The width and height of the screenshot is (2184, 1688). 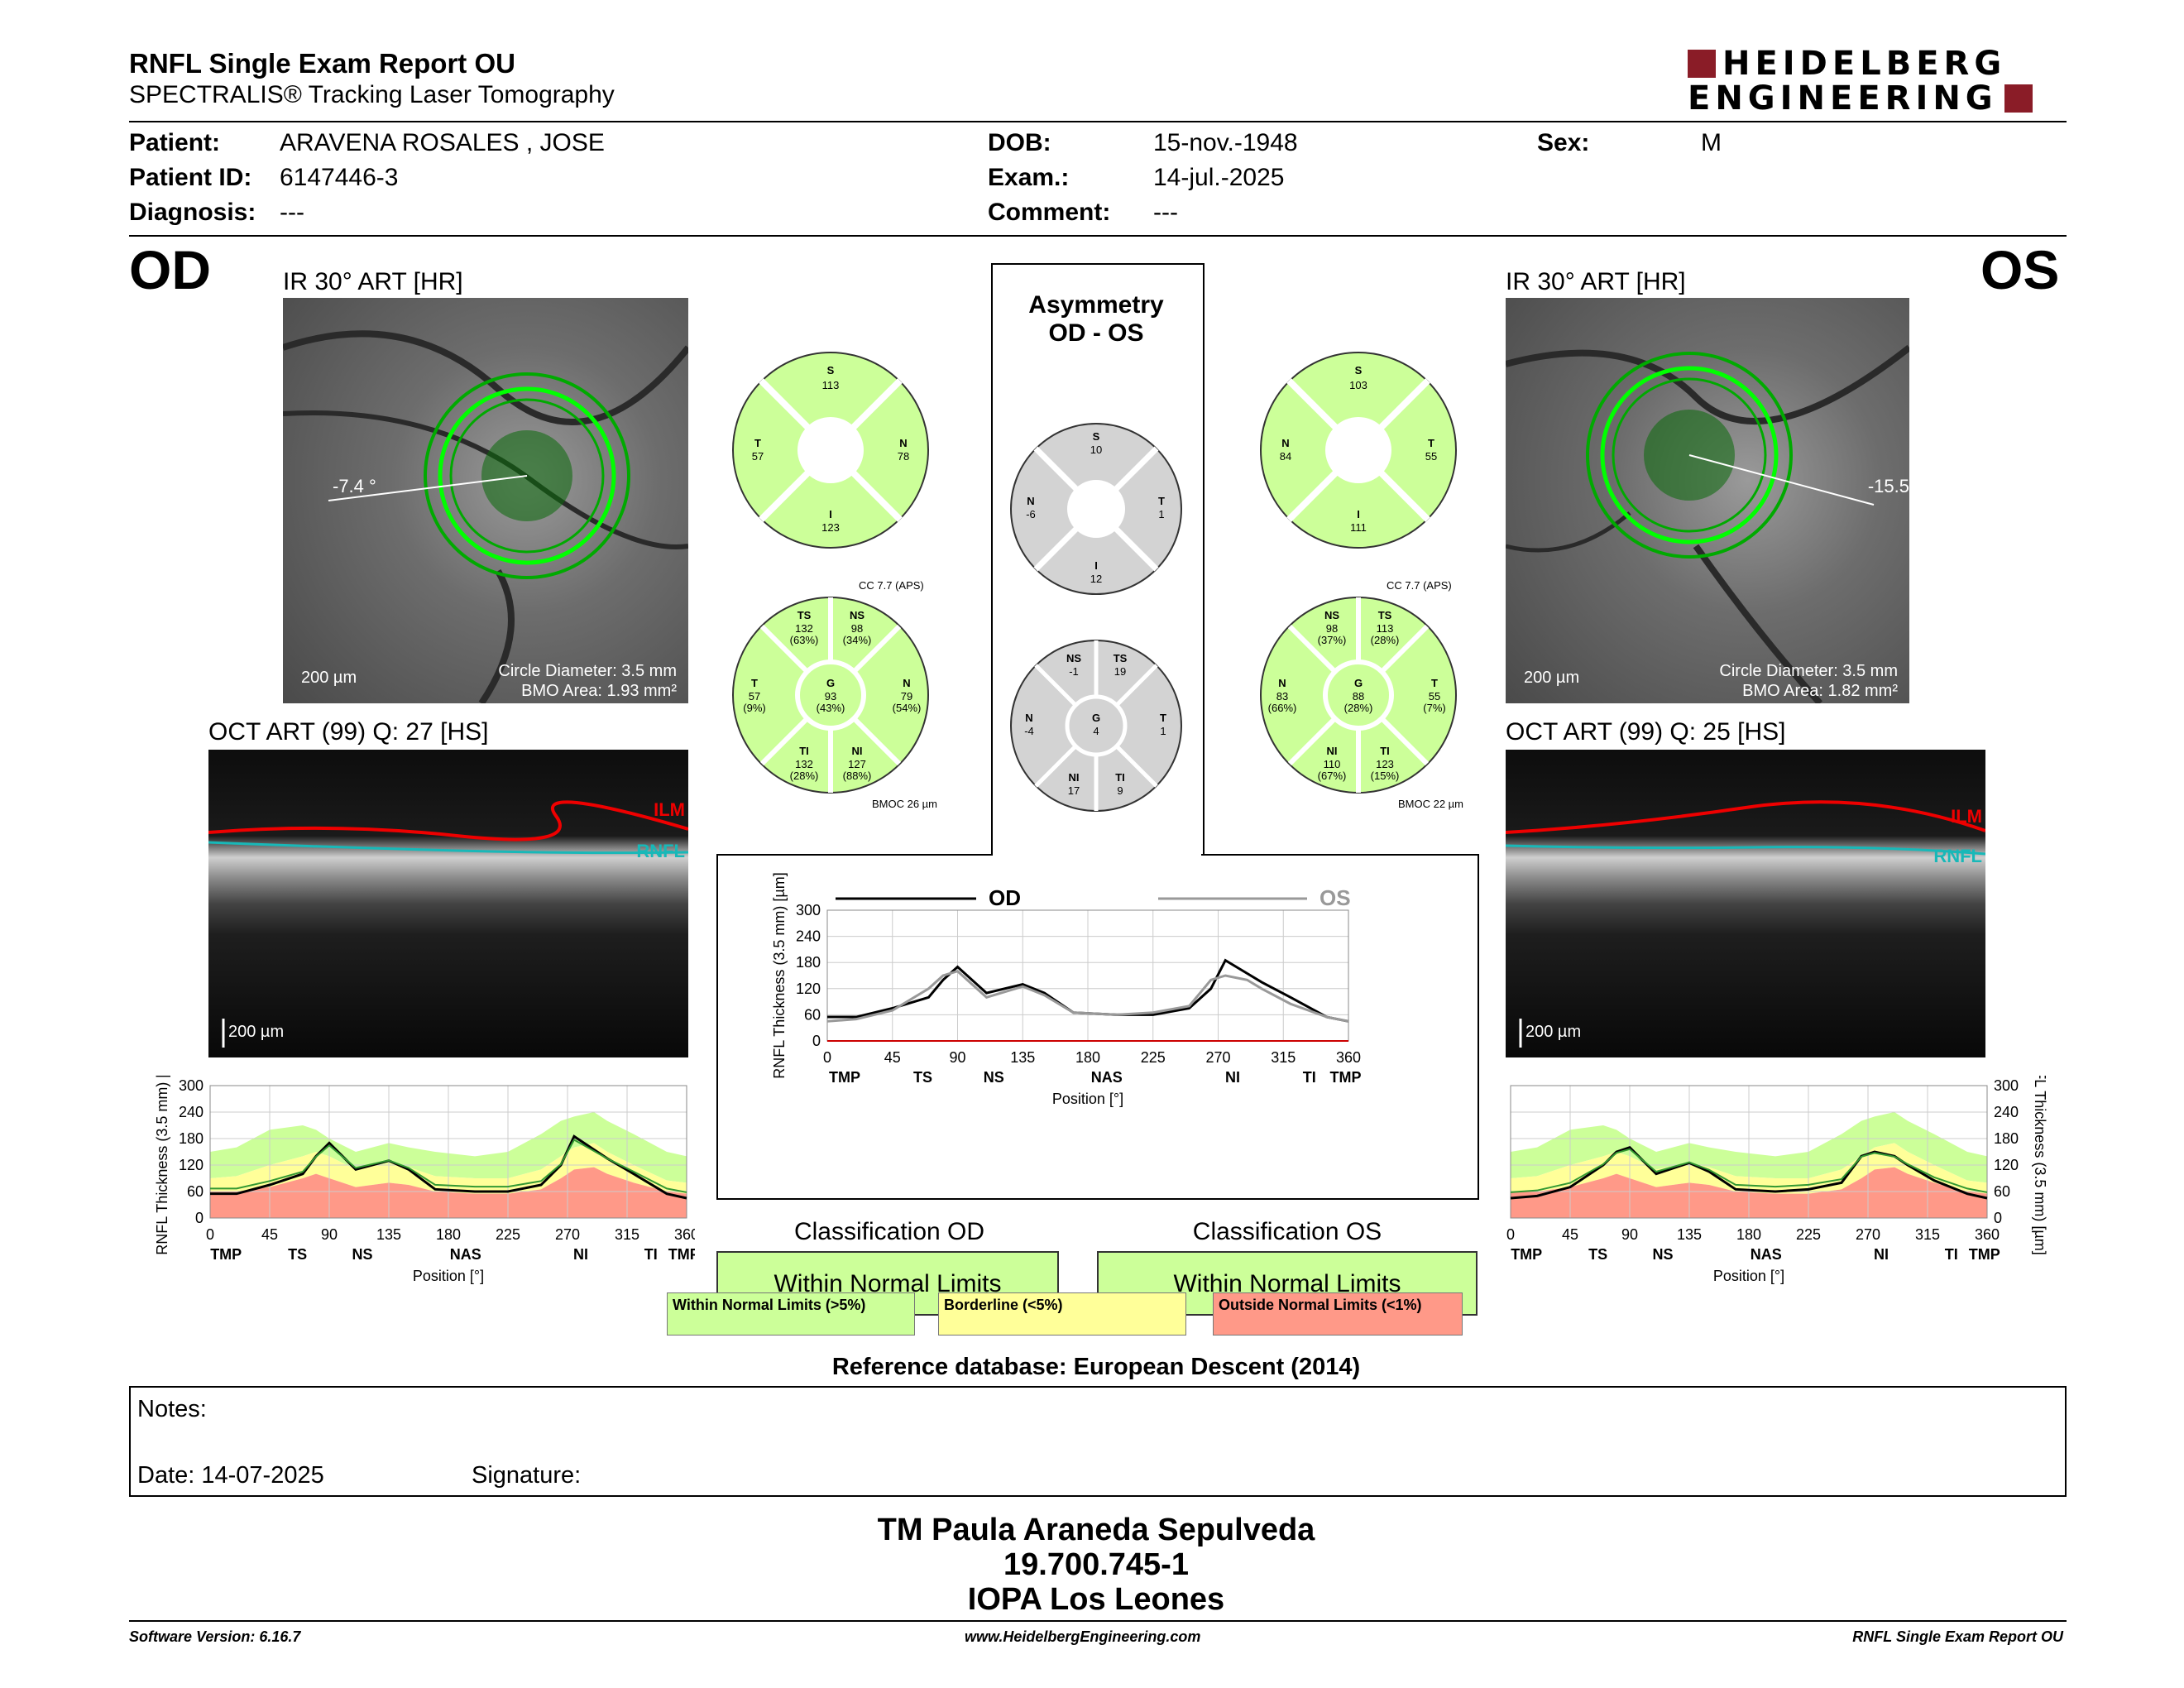 What do you see at coordinates (1096, 1564) in the screenshot?
I see `footer-rut: 19.700.745-1` at bounding box center [1096, 1564].